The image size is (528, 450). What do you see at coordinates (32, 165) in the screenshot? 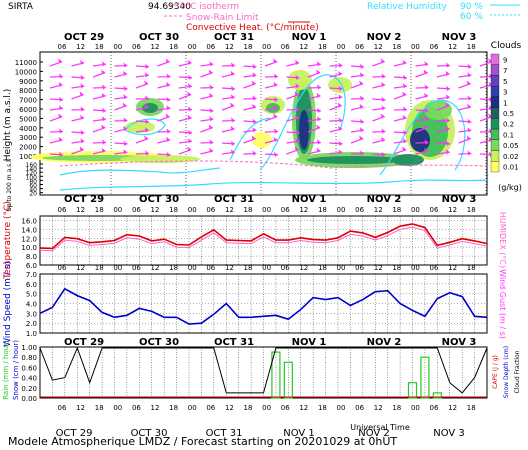
I see `height-tick-label: 160` at bounding box center [32, 165].